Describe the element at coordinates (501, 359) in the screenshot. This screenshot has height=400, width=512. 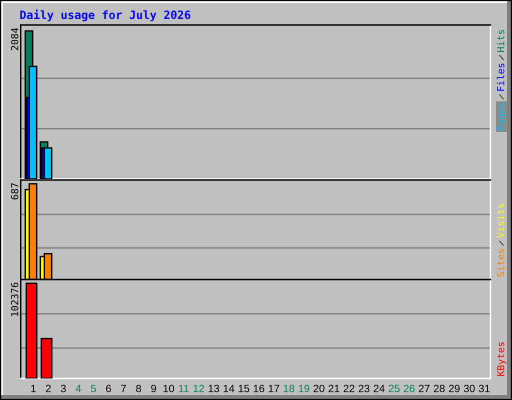
I see `text: KBytes` at that location.